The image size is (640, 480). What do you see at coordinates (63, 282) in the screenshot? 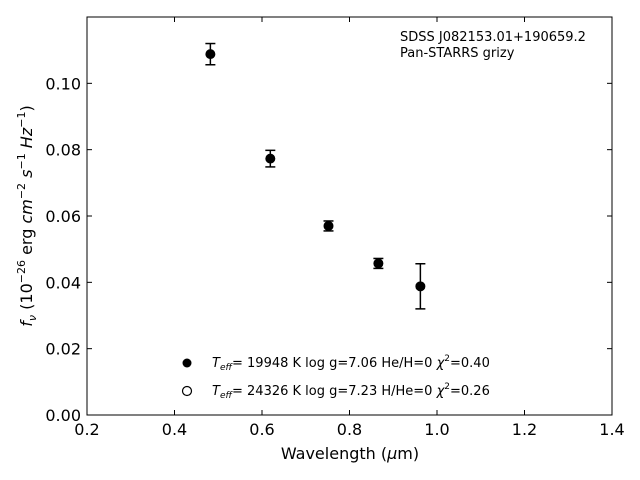
I see `y-tick-label: 0.04` at bounding box center [63, 282].